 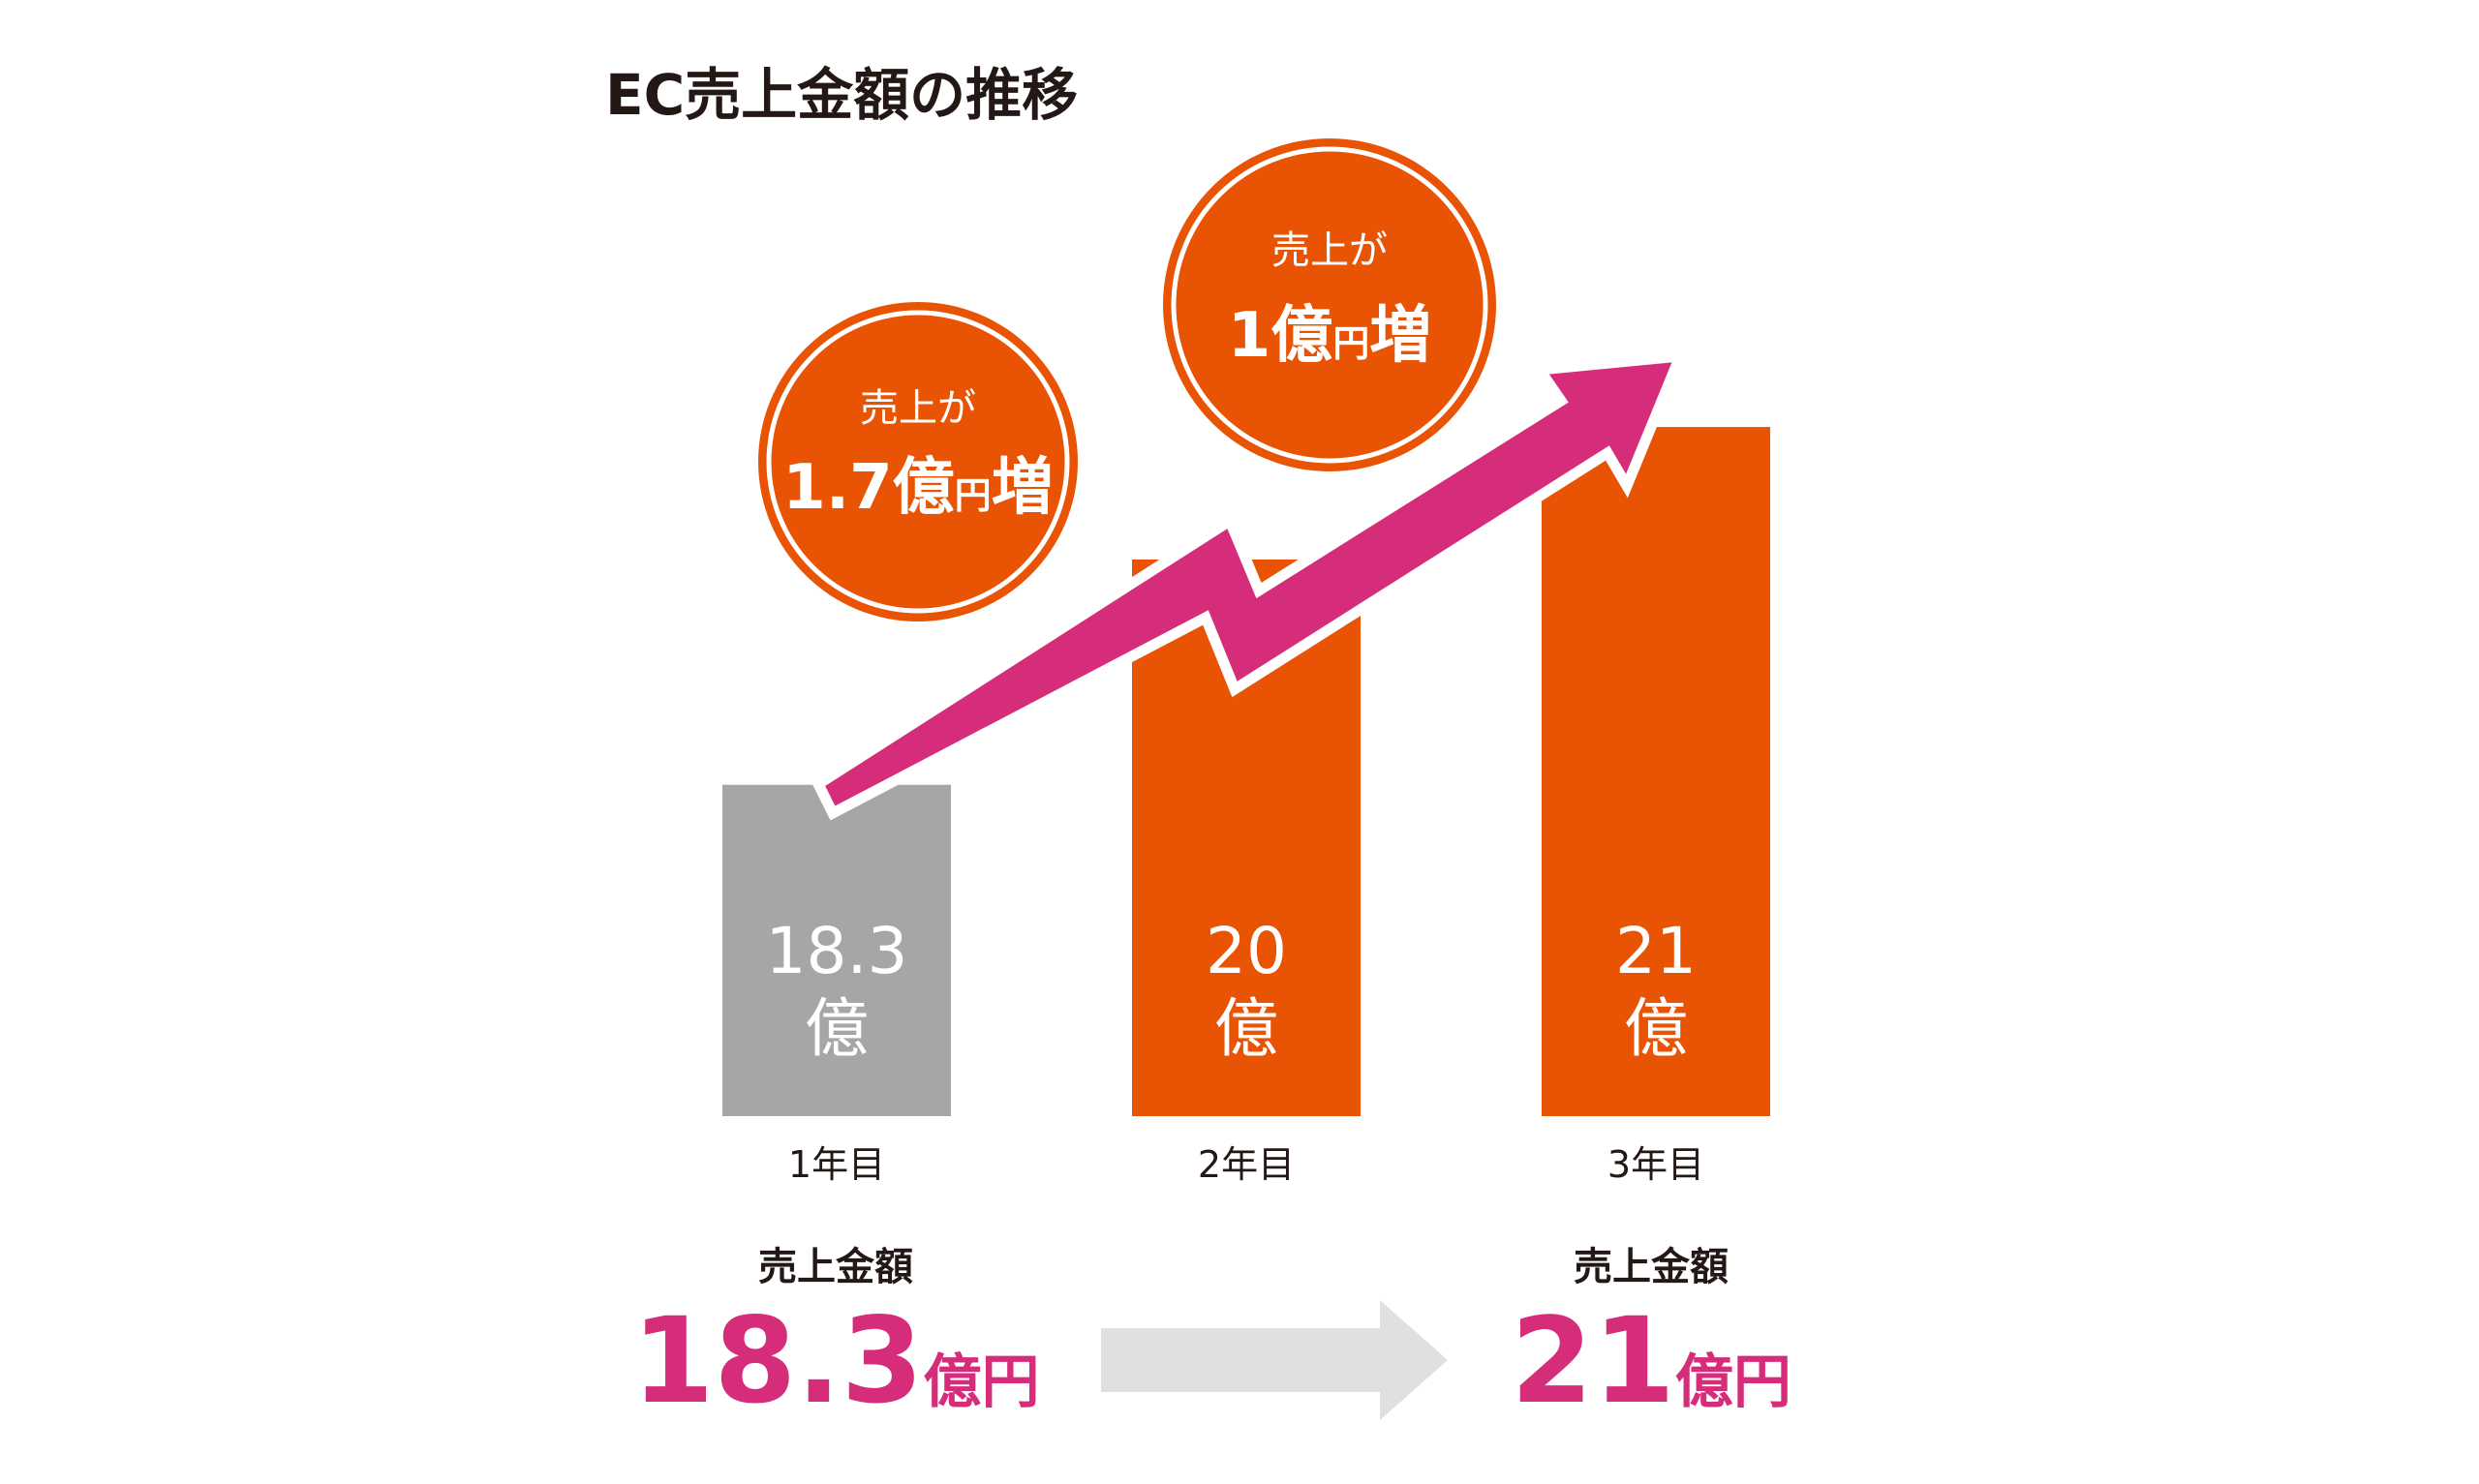 I want to click on bubble-1-value: 1.7億円増, so click(x=917, y=488).